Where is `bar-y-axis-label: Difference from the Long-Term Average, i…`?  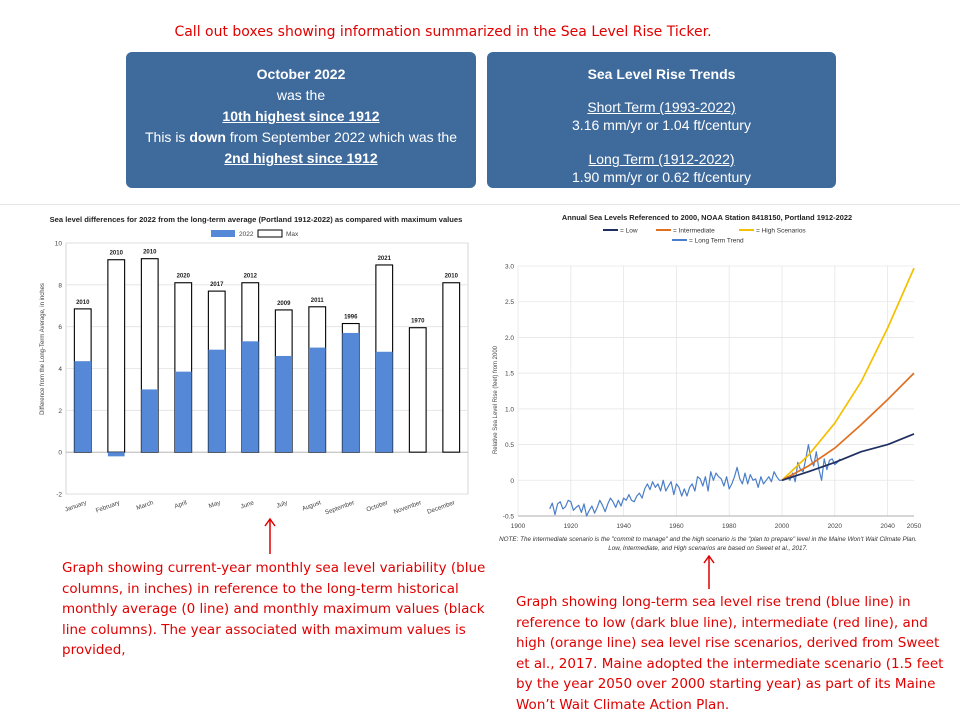
bar-y-axis-label: Difference from the Long-Term Average, i… is located at coordinates (43, 349).